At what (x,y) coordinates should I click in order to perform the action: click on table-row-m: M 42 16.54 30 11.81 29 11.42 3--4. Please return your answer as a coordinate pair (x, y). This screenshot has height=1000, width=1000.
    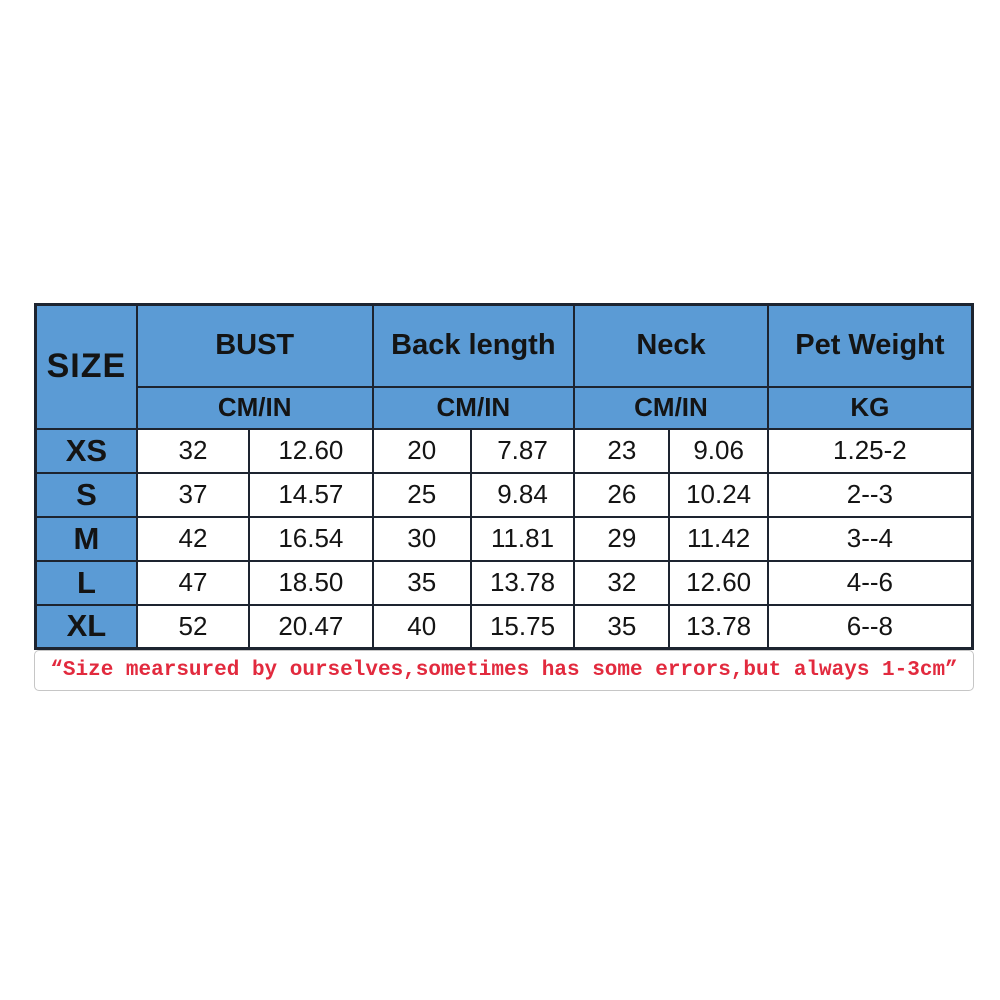
    Looking at the image, I should click on (504, 538).